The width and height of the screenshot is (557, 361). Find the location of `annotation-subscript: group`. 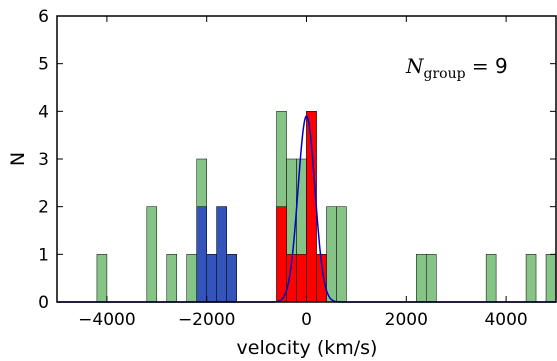

annotation-subscript: group is located at coordinates (445, 74).